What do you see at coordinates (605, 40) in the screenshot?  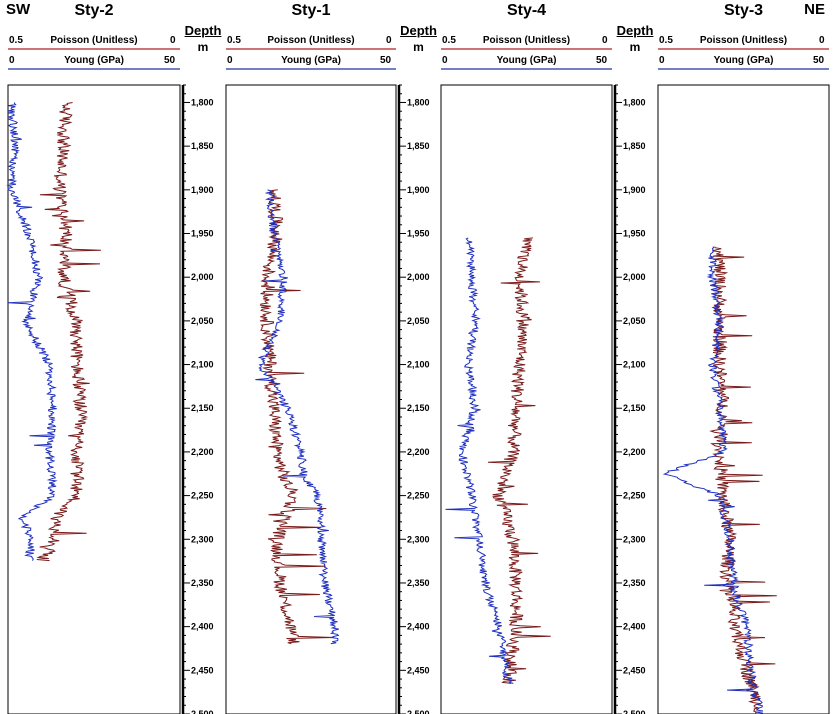 I see `poisson-scale-right-sty-4: 0` at bounding box center [605, 40].